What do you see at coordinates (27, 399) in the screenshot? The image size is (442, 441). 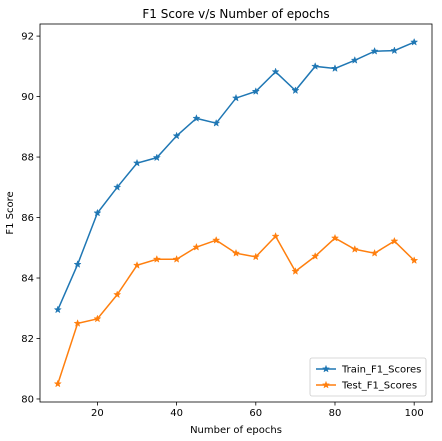 I see `y-tick-label: 80` at bounding box center [27, 399].